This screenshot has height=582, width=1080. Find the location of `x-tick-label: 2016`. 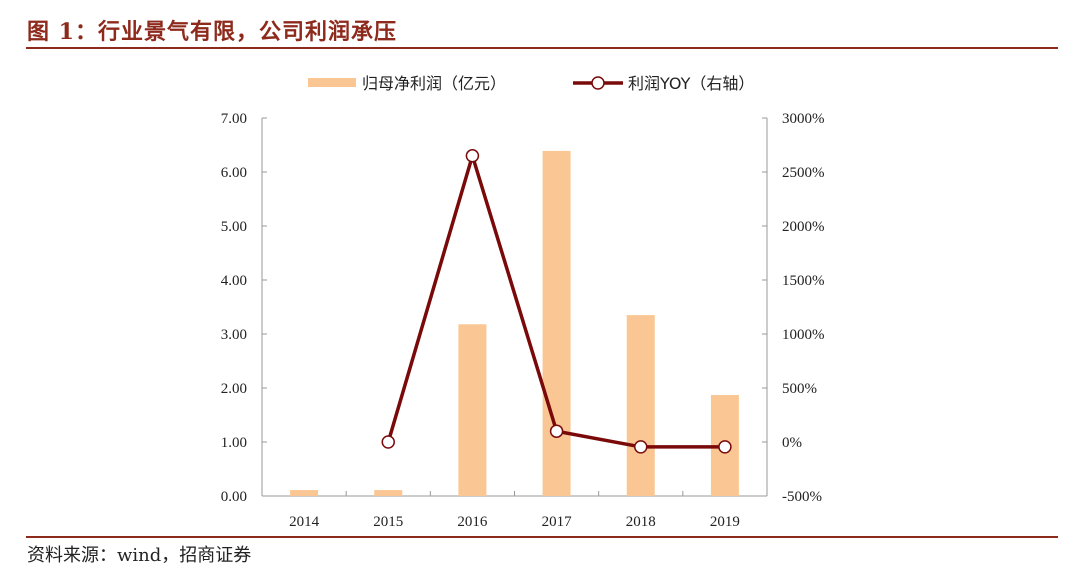

x-tick-label: 2016 is located at coordinates (472, 522).